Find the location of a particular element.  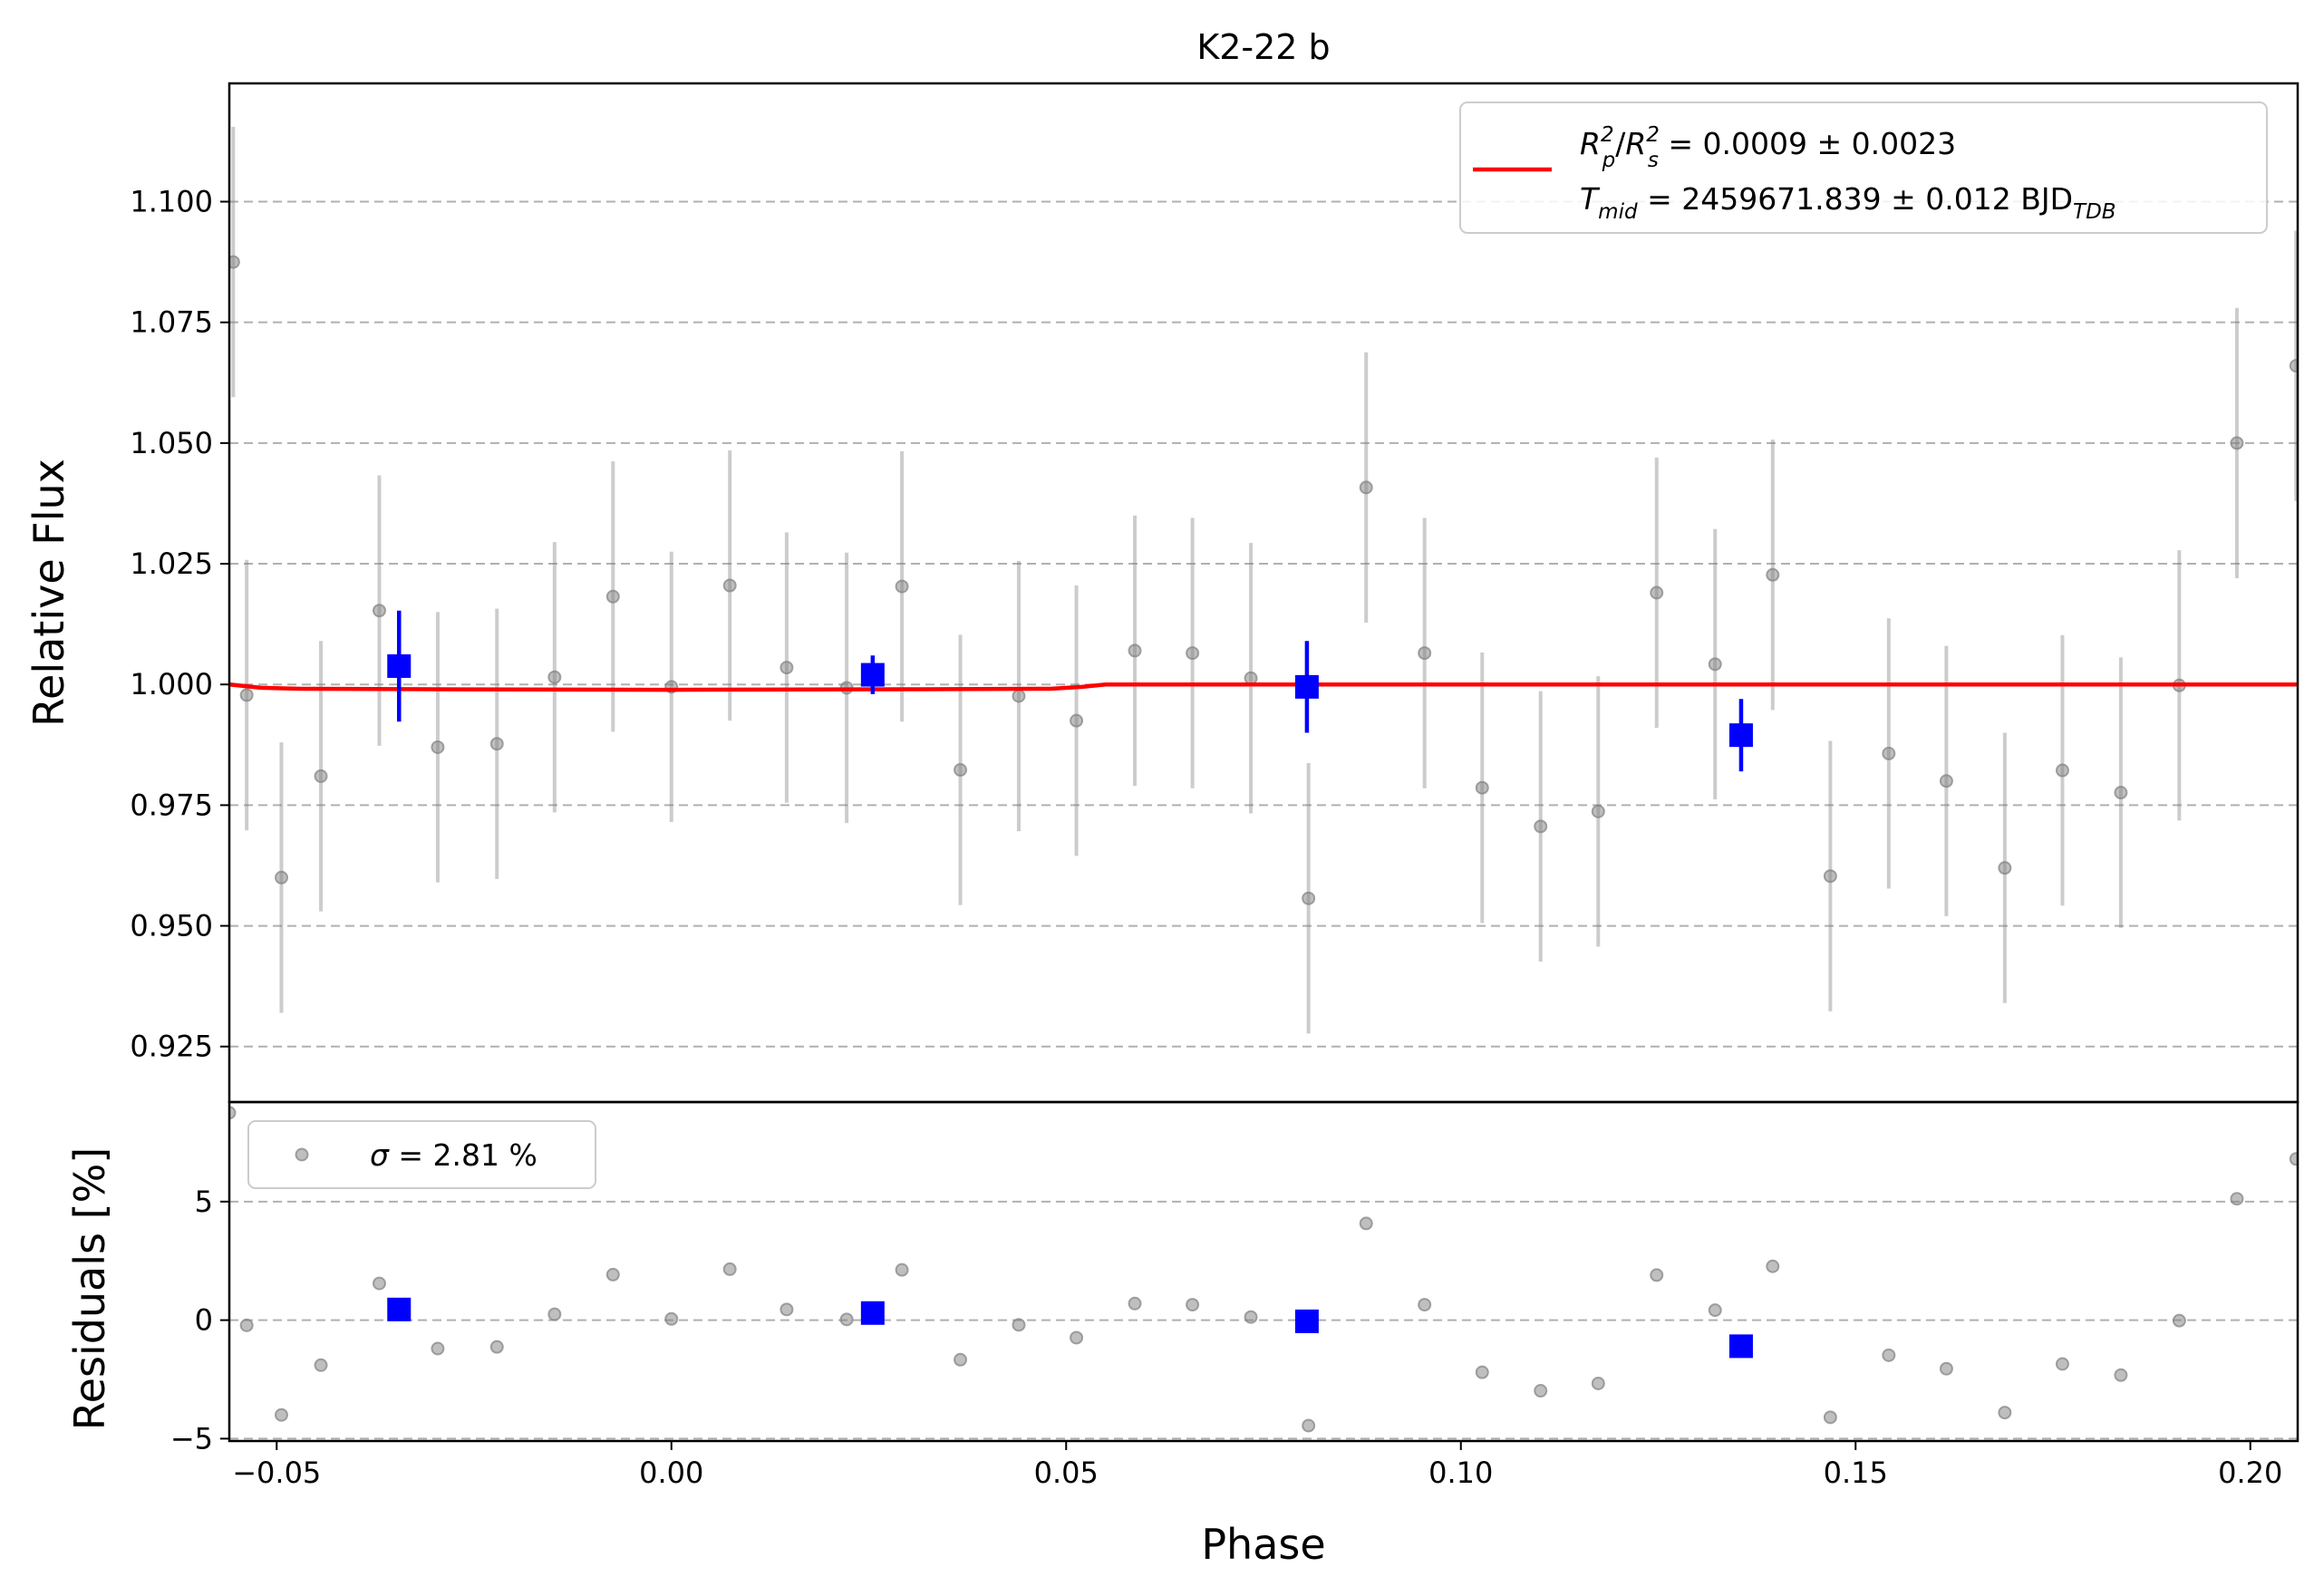

flux-legend-depth: R2 p/R2 s = 0.0009 ± 0.0023 is located at coordinates (1768, 147).